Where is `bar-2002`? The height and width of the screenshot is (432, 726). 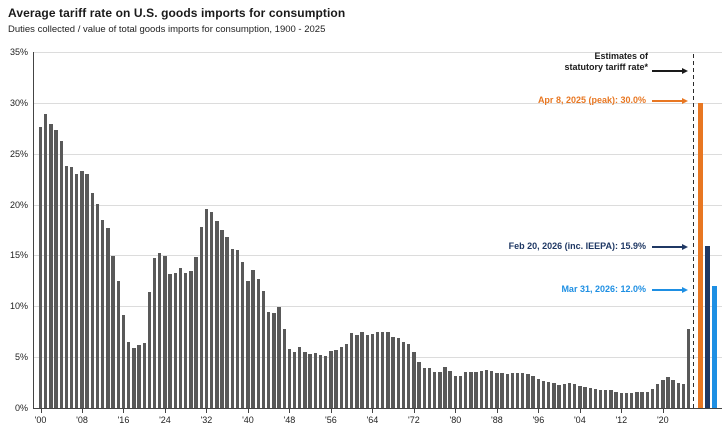
bar-2002 is located at coordinates (569, 395).